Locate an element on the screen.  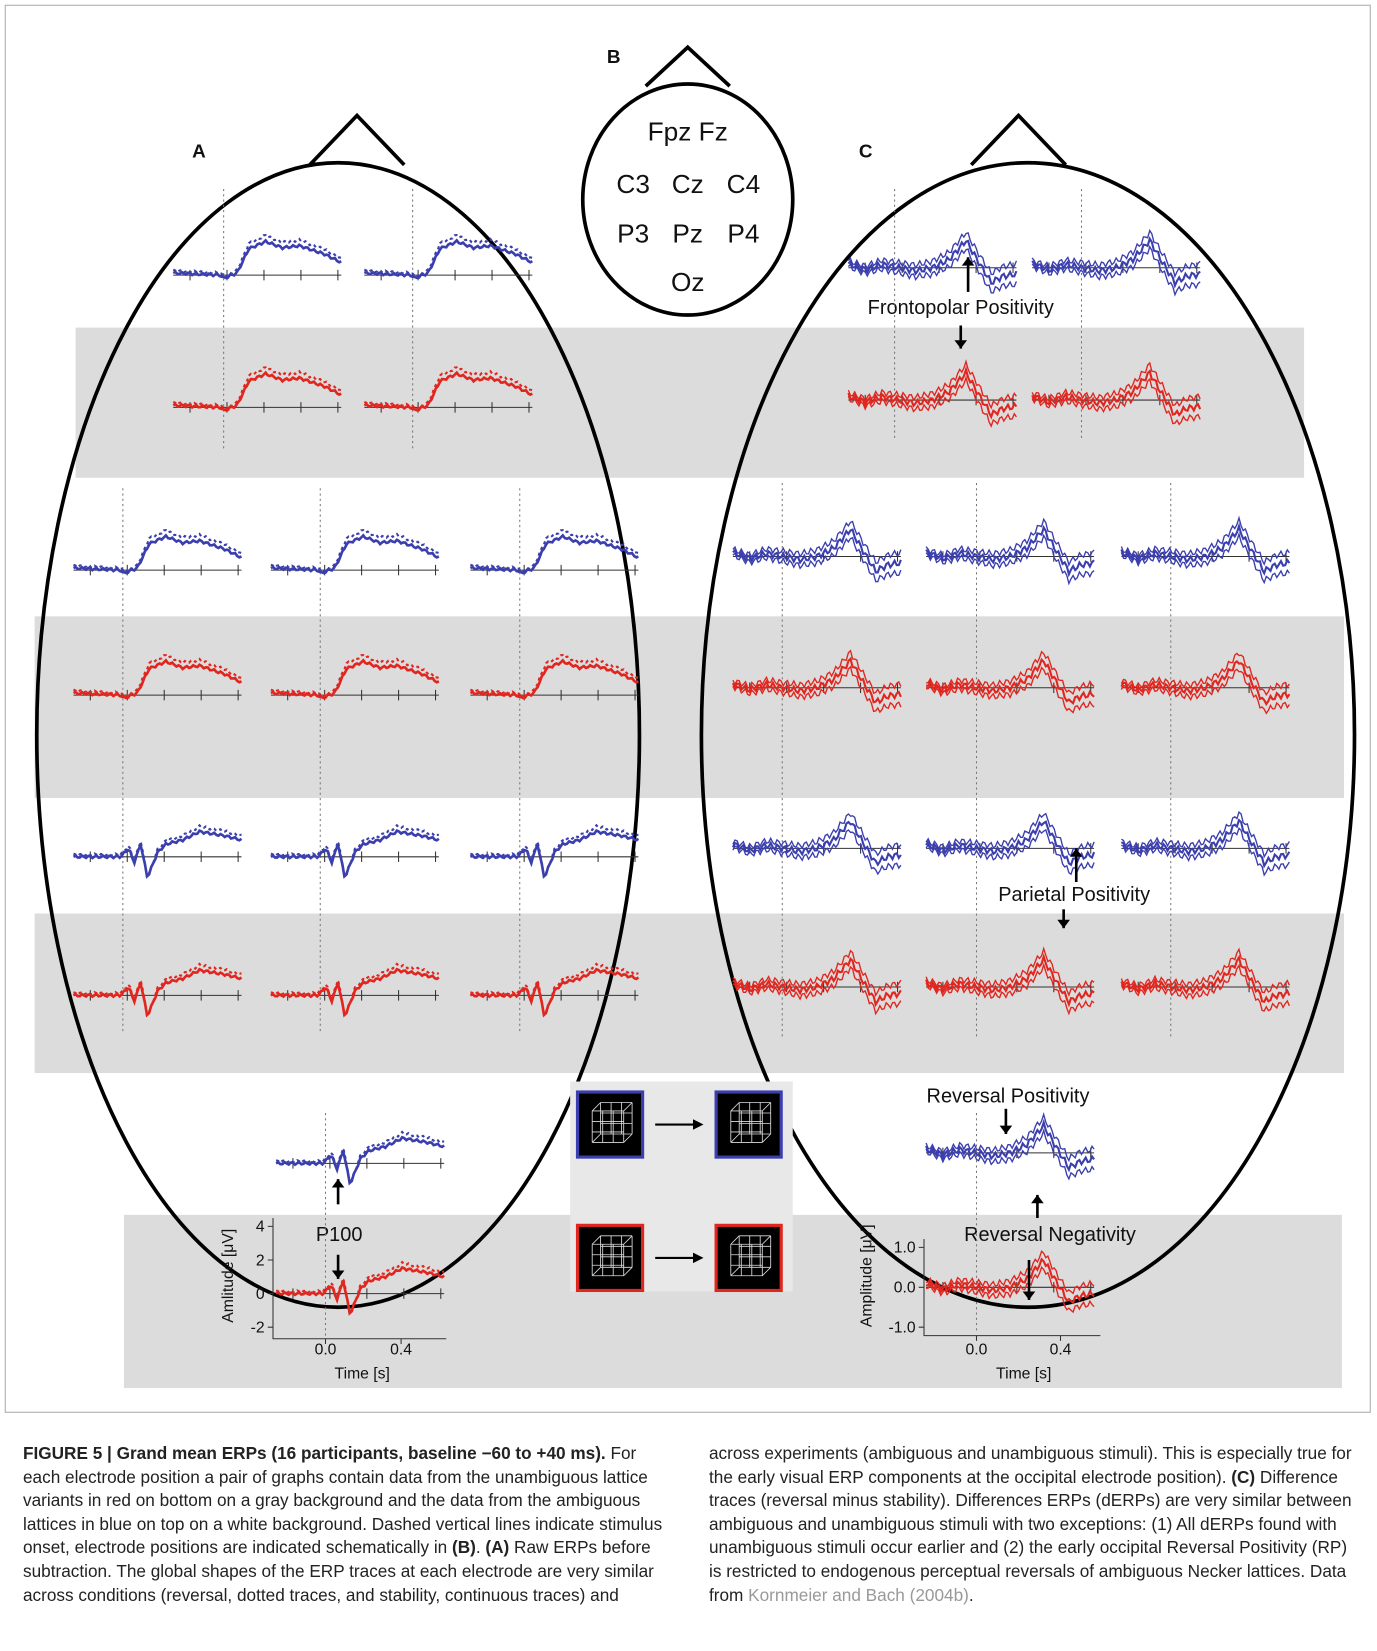
y-tick-label: 0 is located at coordinates (260, 1294).